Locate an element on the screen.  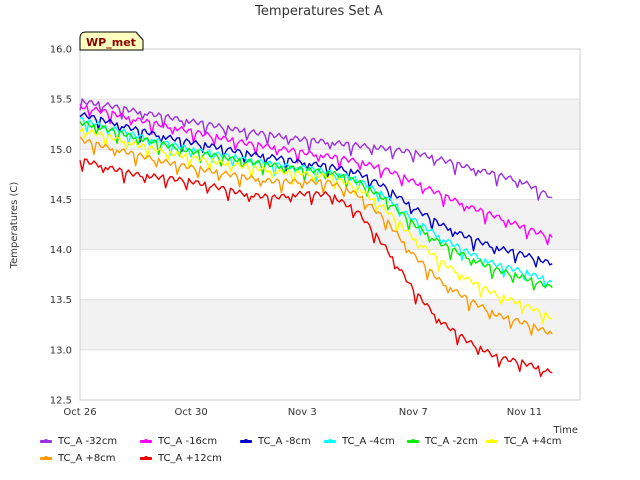
legend-item: TC_A -16cm is located at coordinates (178, 441).